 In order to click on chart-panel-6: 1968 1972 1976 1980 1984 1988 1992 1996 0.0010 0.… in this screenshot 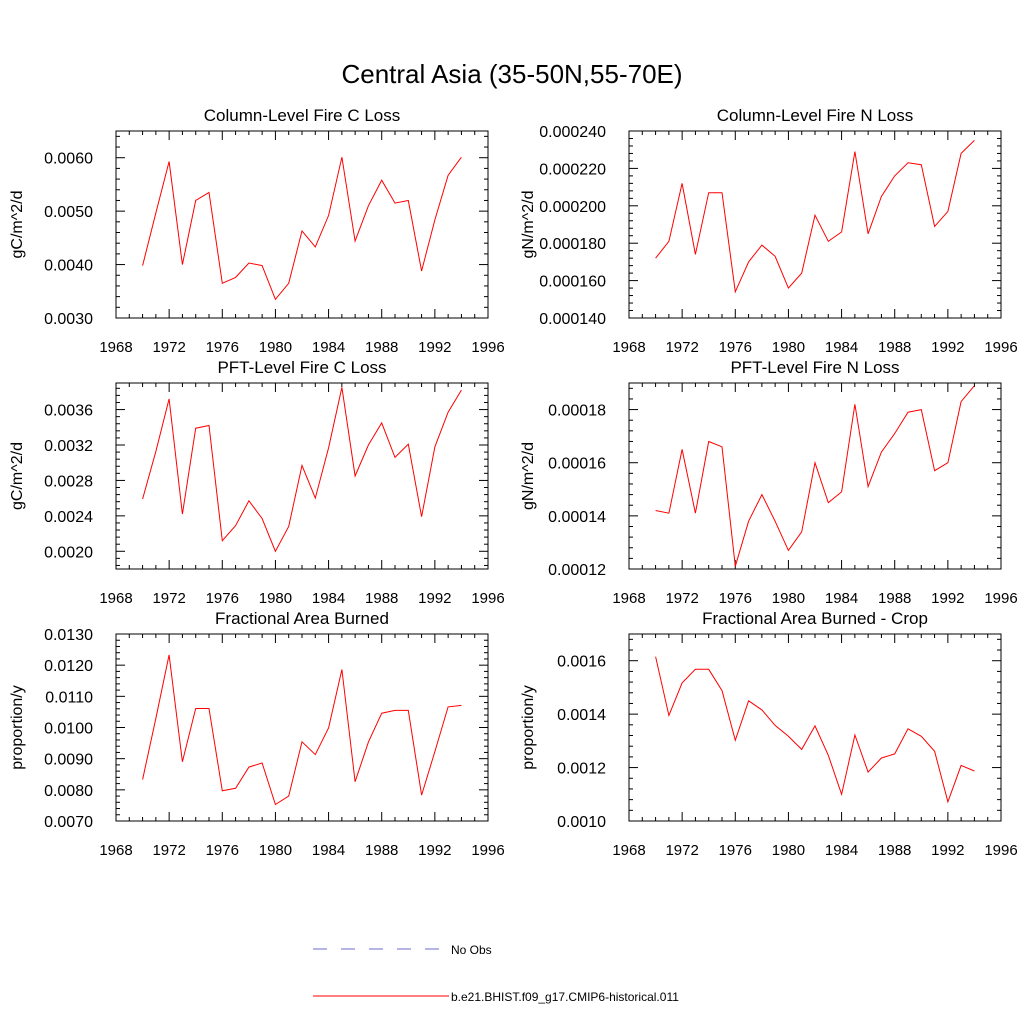, I will do `click(769, 734)`.